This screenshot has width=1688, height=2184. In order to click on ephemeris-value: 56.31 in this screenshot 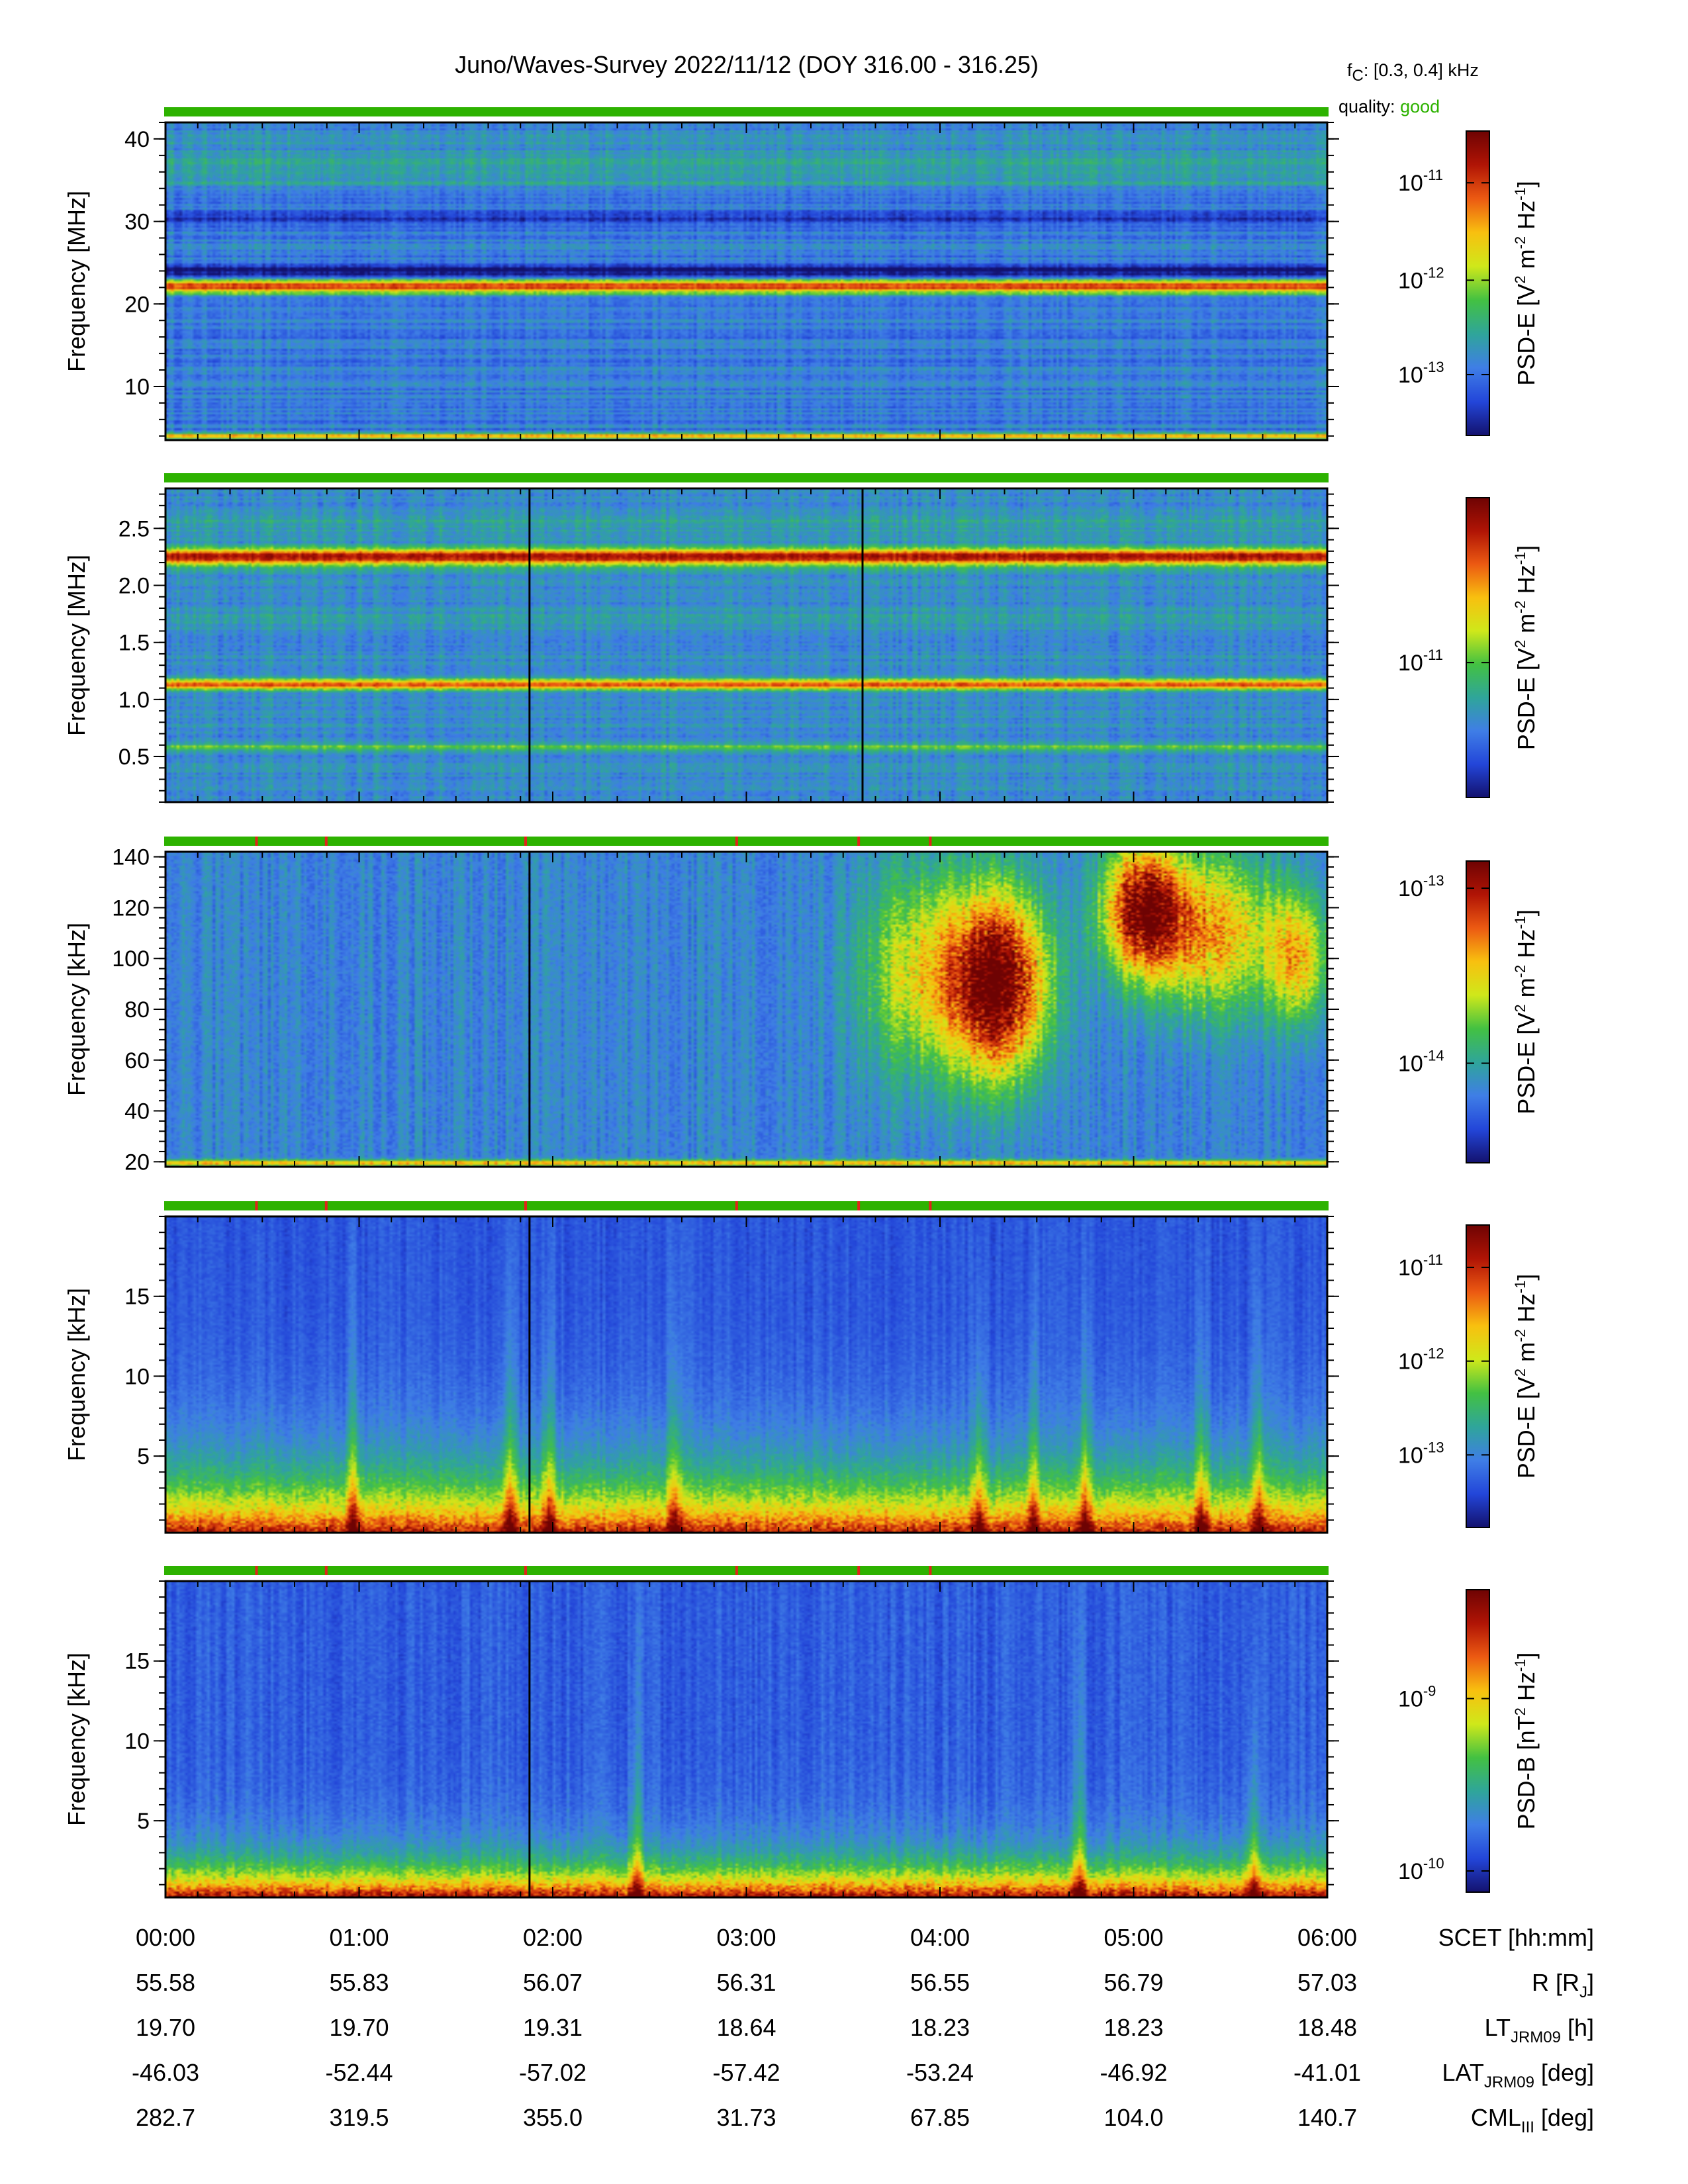, I will do `click(746, 1982)`.